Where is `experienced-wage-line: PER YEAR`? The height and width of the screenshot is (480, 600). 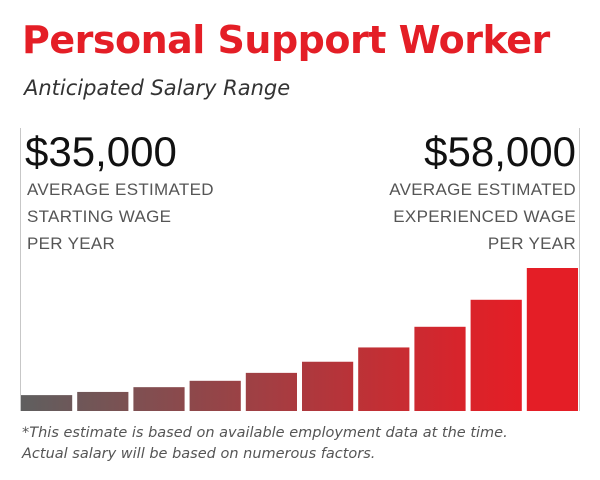 experienced-wage-line: PER YEAR is located at coordinates (531, 243).